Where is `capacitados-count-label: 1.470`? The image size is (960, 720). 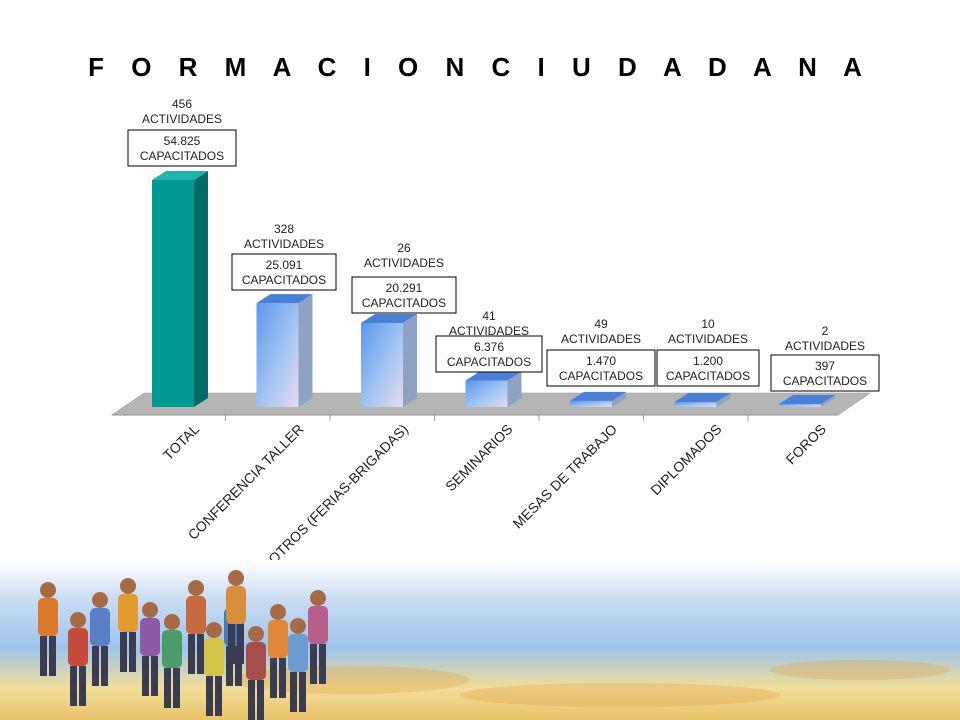 capacitados-count-label: 1.470 is located at coordinates (601, 361).